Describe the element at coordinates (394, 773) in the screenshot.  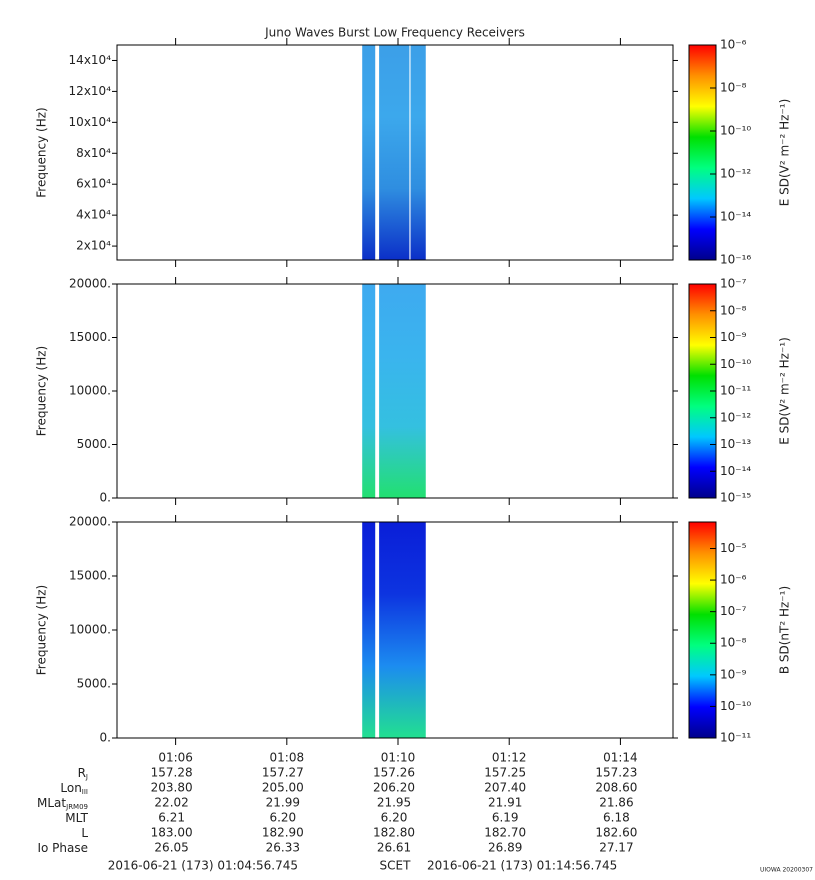
I see `ephemeris-value: 157.26` at that location.